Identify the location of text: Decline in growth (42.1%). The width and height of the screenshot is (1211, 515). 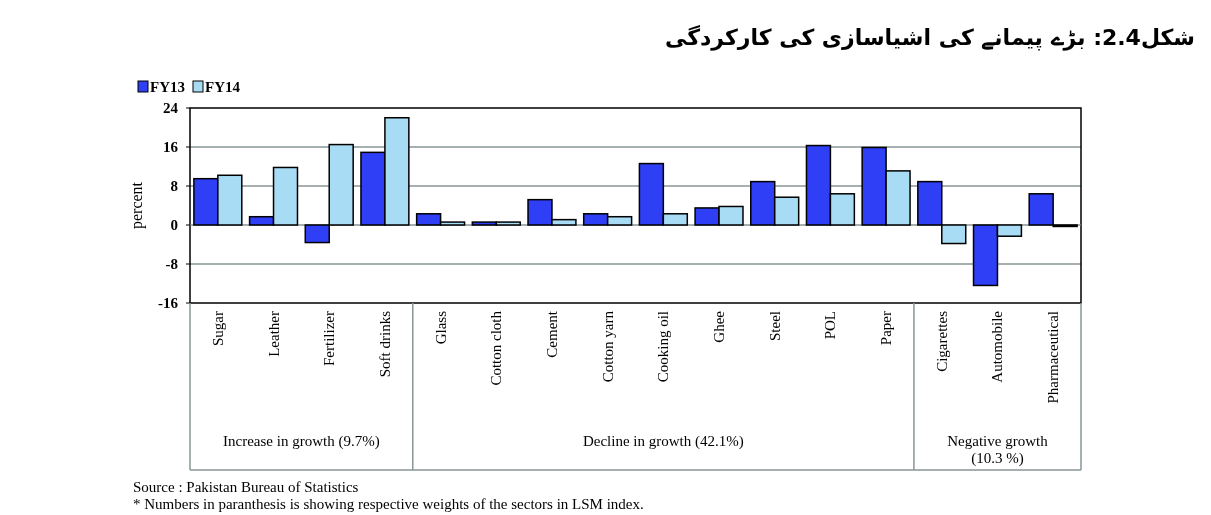
(663, 441).